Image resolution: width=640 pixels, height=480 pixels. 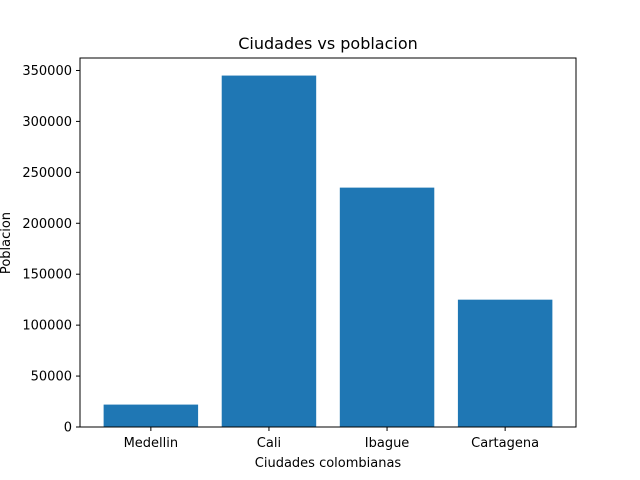 I want to click on bar-ibague, so click(x=387, y=307).